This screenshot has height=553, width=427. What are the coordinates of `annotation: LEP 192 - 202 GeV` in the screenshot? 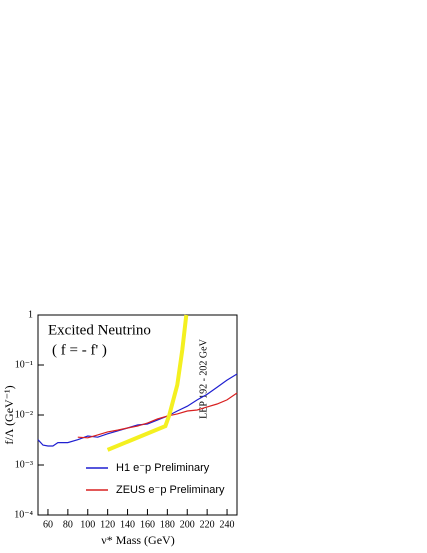 It's located at (203, 378).